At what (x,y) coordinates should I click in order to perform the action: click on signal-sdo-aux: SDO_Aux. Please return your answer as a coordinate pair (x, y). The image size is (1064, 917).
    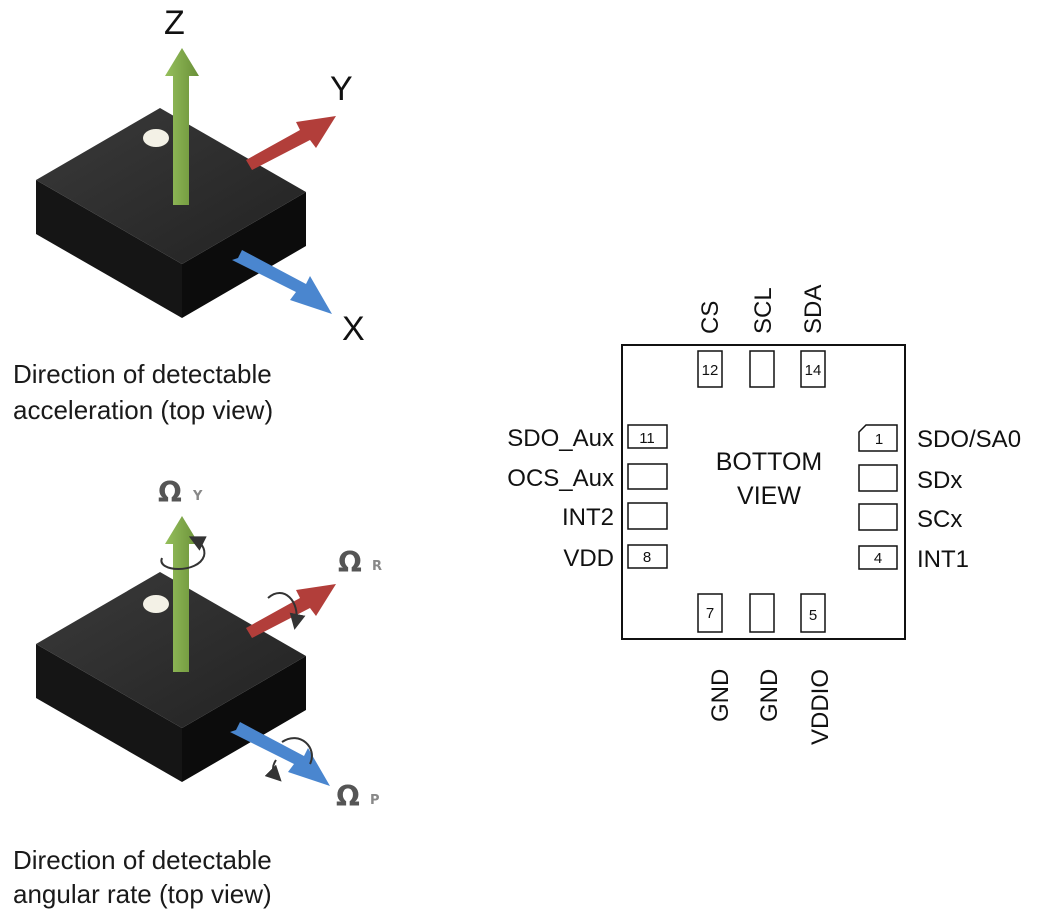
    Looking at the image, I should click on (560, 438).